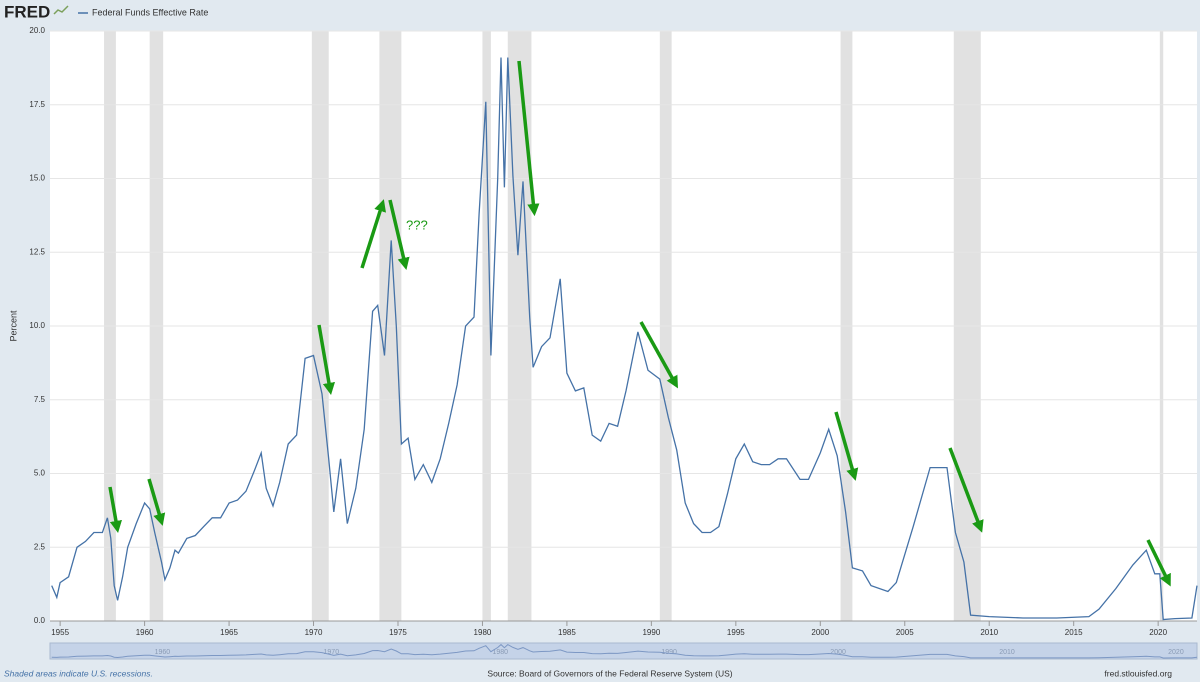 Image resolution: width=1200 pixels, height=682 pixels. Describe the element at coordinates (37, 104) in the screenshot. I see `y-tick-label: 17.5` at that location.